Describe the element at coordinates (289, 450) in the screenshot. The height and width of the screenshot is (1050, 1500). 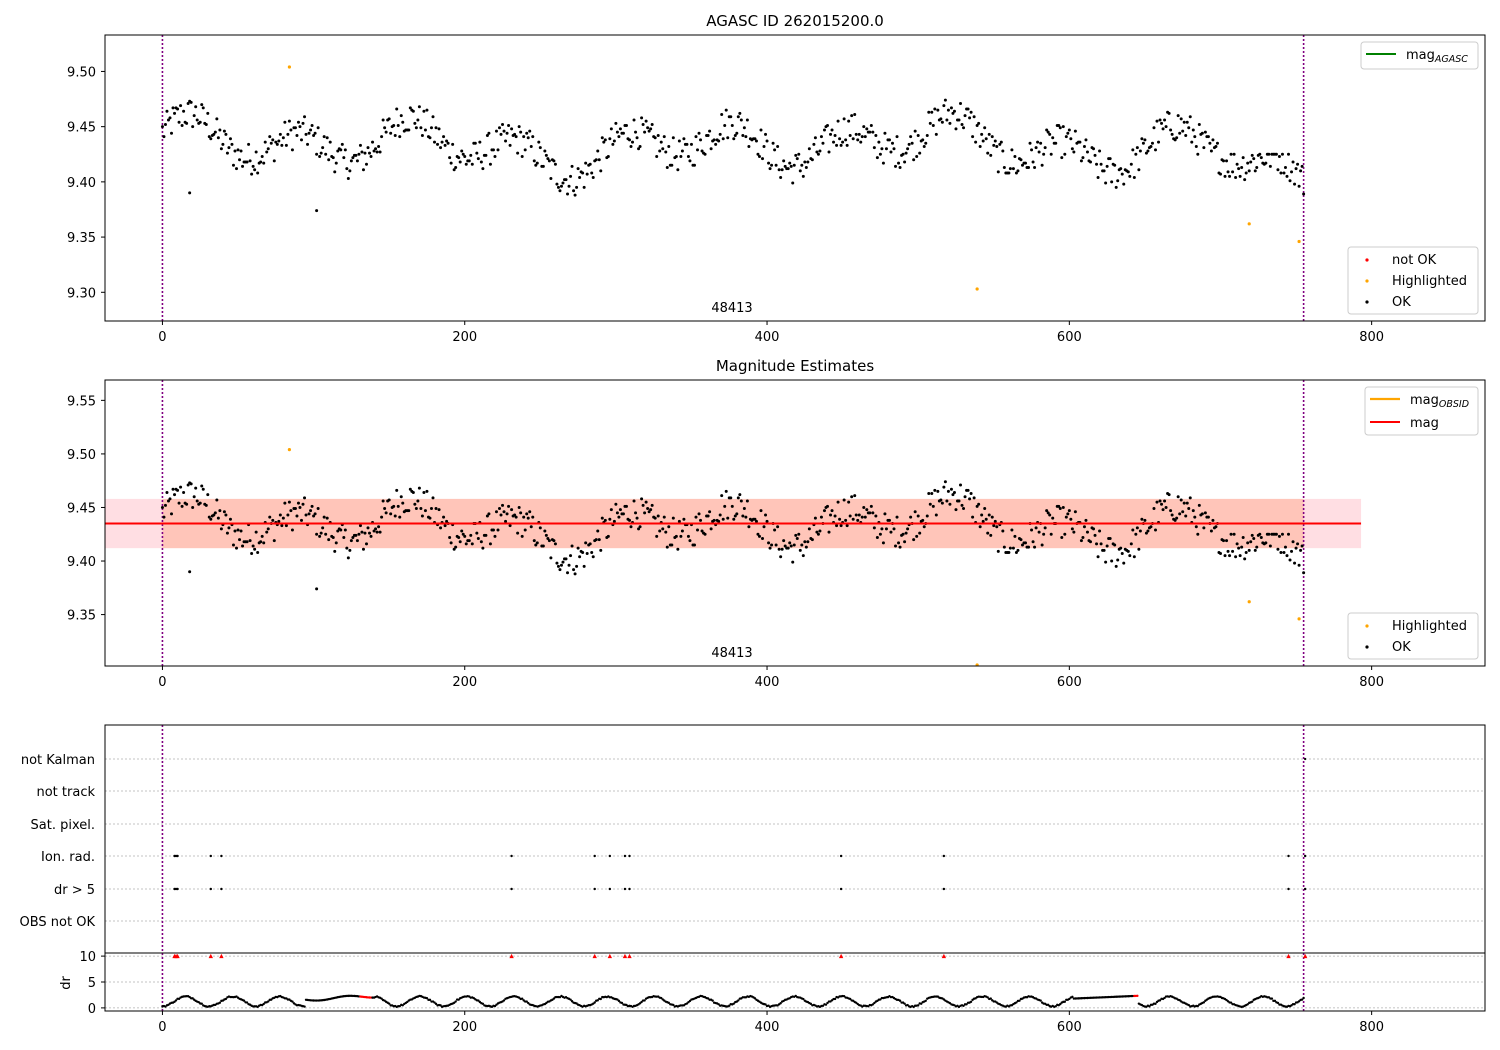
I see `data-point-highlighted` at that location.